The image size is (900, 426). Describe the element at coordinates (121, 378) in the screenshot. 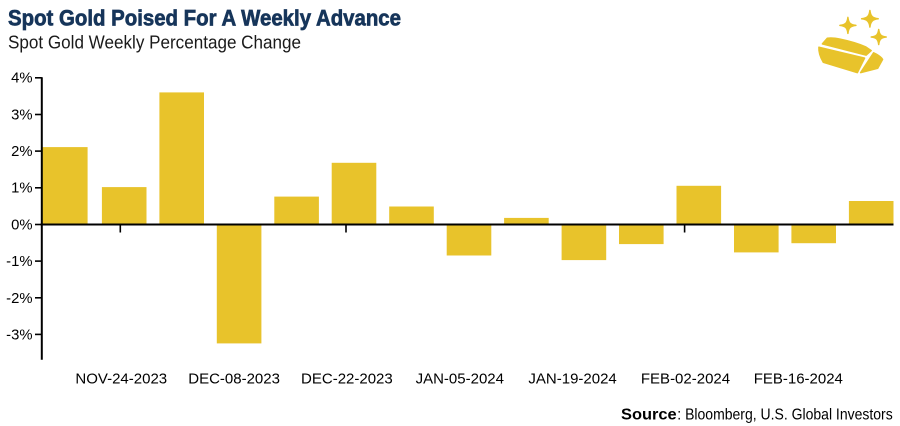

I see `svg-text: NOV-24-2023` at that location.